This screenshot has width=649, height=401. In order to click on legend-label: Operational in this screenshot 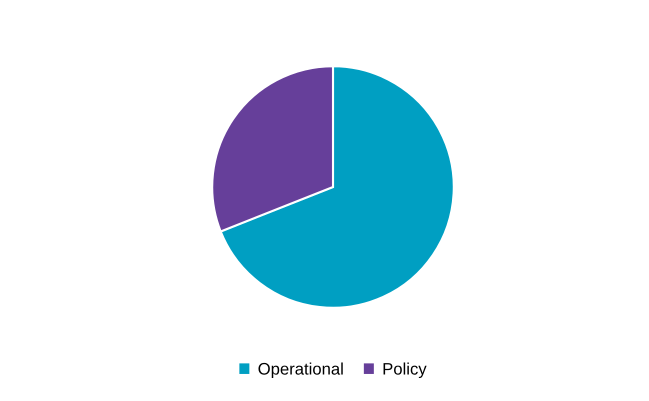, I will do `click(300, 370)`.